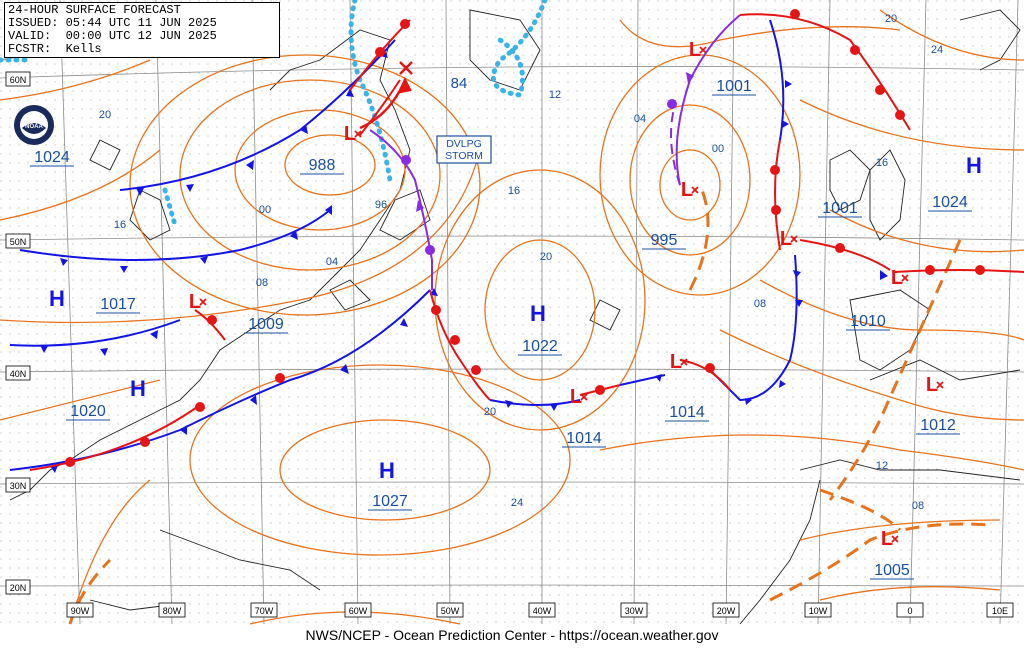 The width and height of the screenshot is (1024, 652). I want to click on lon-label: 20W, so click(726, 610).